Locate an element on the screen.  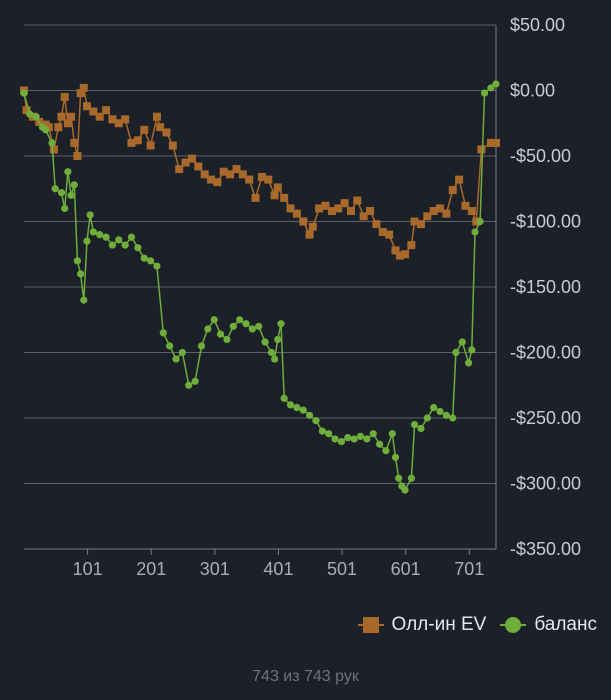
legend-item-allin-ev: Олл-ин EV is located at coordinates (422, 625).